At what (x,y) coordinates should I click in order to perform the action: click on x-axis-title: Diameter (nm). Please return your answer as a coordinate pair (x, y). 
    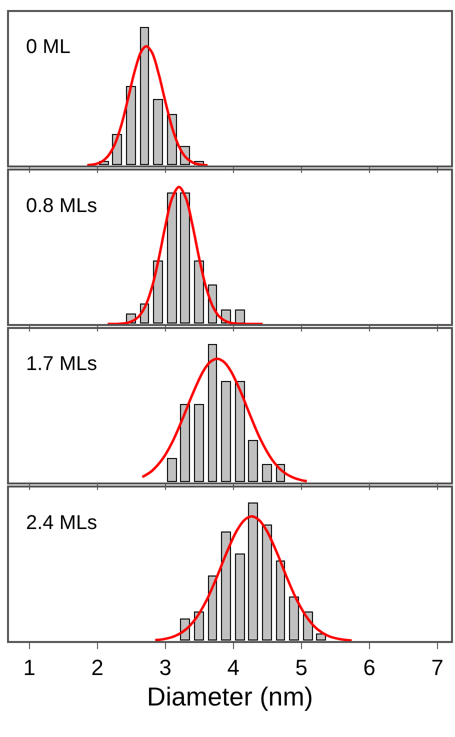
    Looking at the image, I should click on (230, 696).